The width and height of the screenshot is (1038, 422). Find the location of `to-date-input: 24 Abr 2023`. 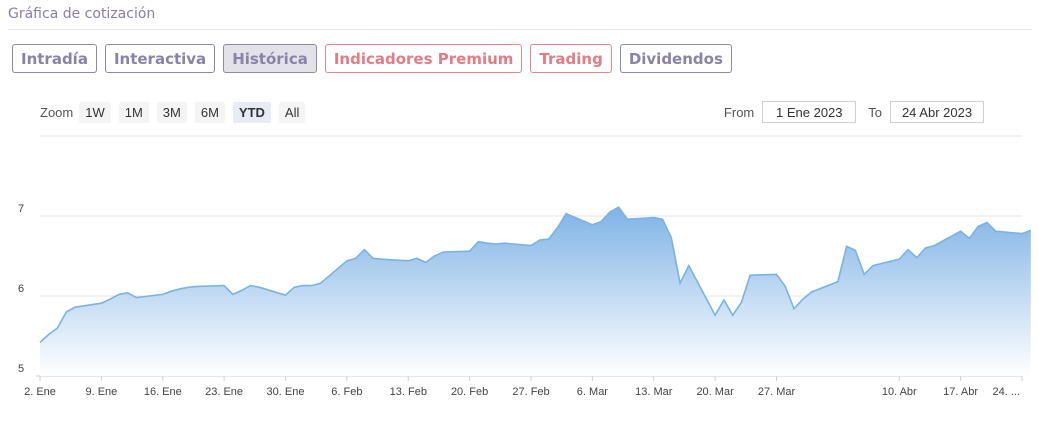

to-date-input: 24 Abr 2023 is located at coordinates (937, 112).